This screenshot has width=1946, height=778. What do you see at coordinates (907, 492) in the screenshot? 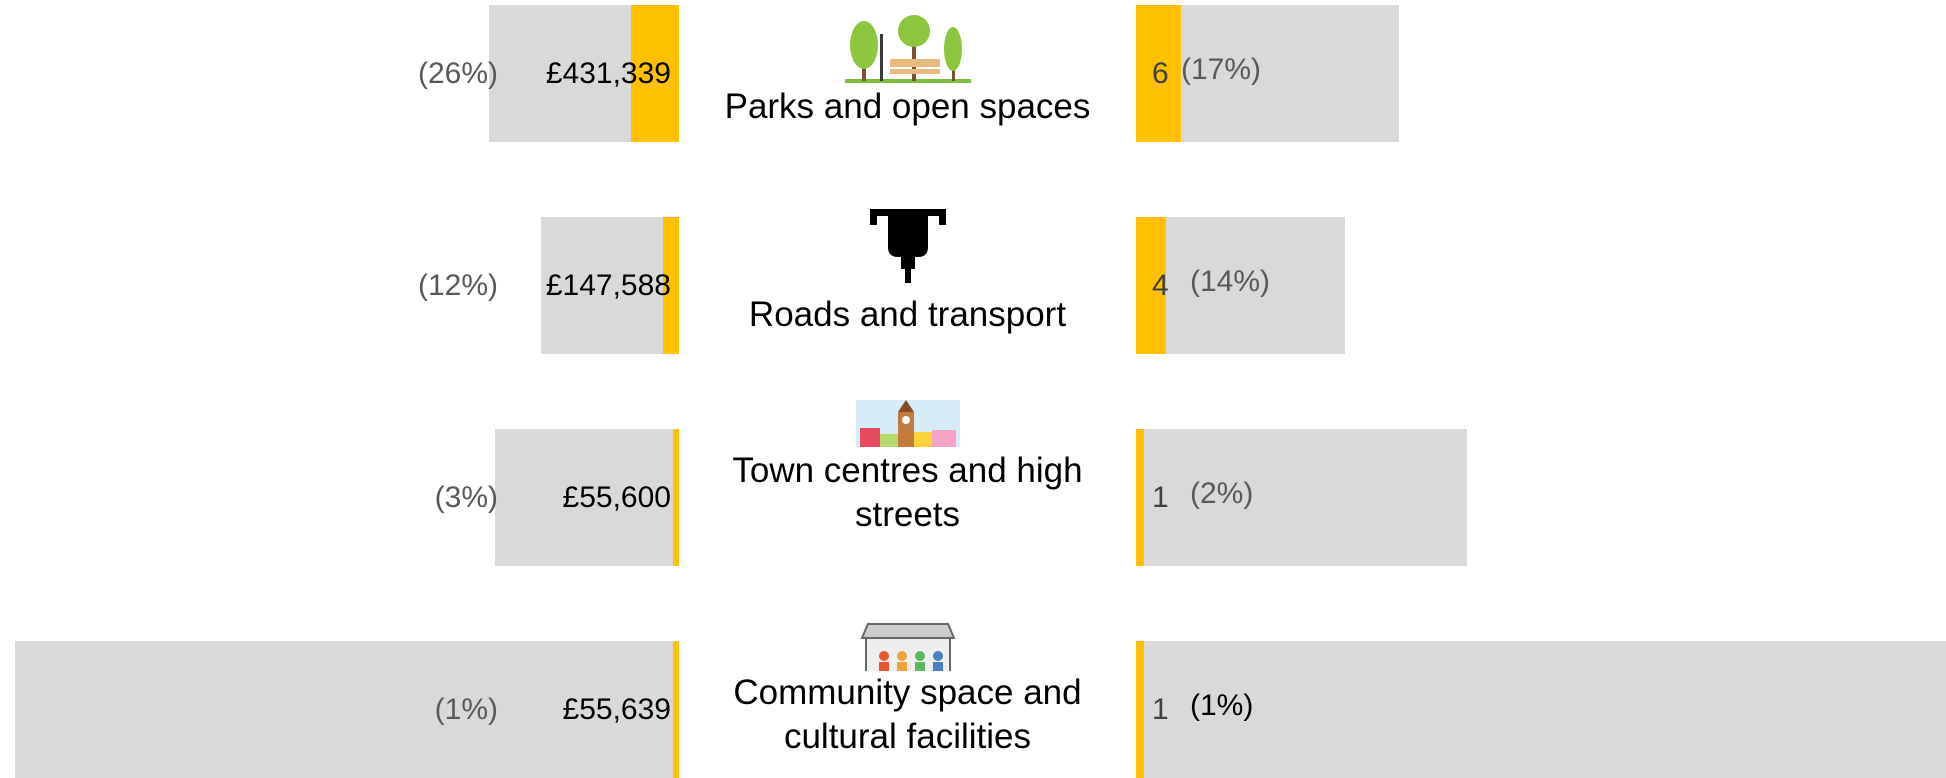
I see `category-label: Town centres and high streets` at bounding box center [907, 492].